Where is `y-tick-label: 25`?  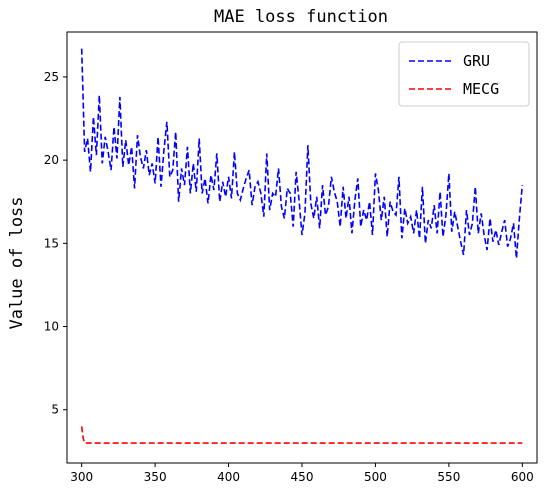 y-tick-label: 25 is located at coordinates (51, 77).